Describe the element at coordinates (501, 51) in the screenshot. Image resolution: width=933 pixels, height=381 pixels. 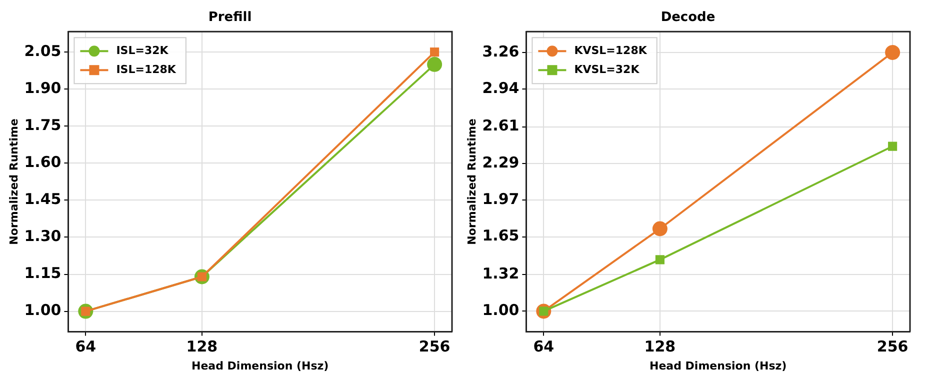
I see `y-tick-label: 3.26` at that location.